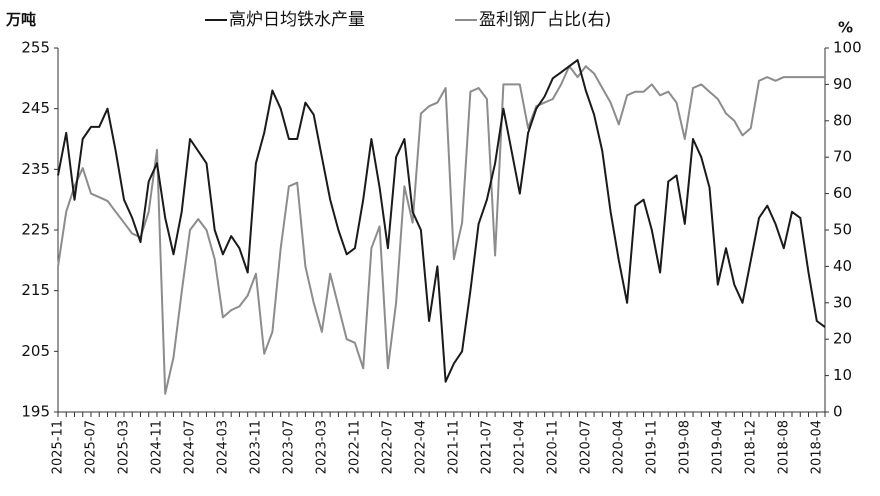 Image resolution: width=880 pixels, height=496 pixels. Describe the element at coordinates (842, 193) in the screenshot. I see `y2-tick-label: 60` at that location.